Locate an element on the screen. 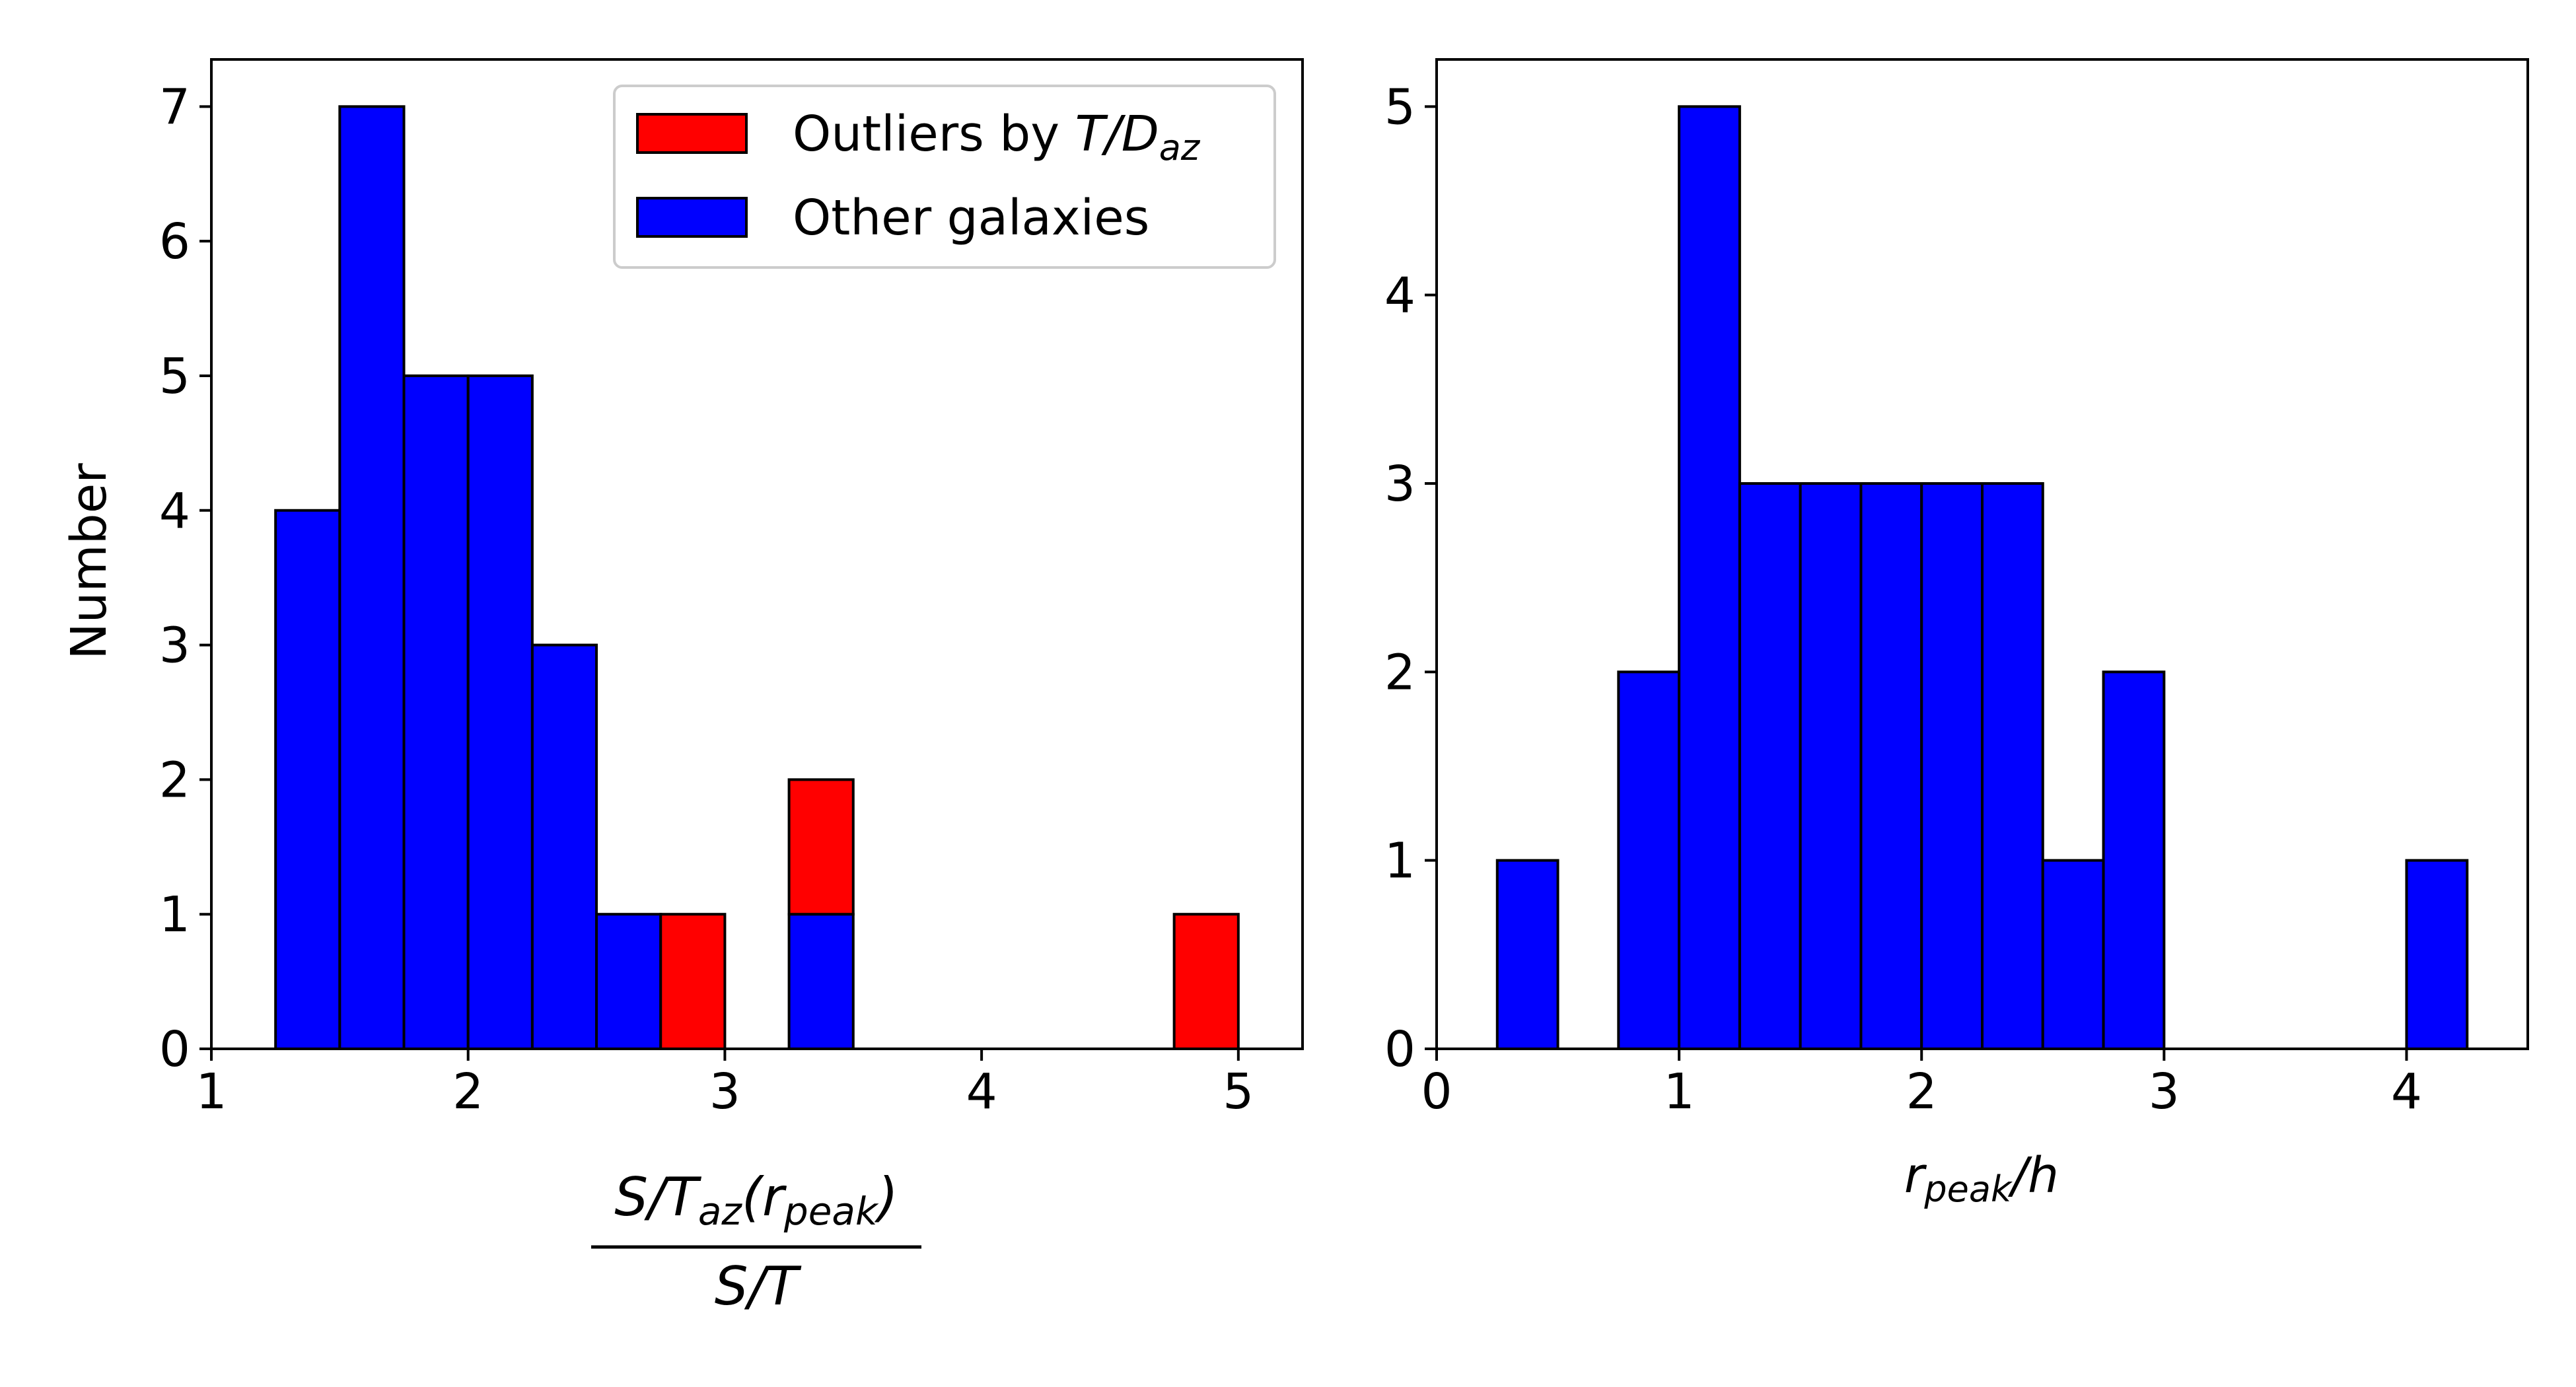  panel1-bar-s0-b10 is located at coordinates (2134, 860).